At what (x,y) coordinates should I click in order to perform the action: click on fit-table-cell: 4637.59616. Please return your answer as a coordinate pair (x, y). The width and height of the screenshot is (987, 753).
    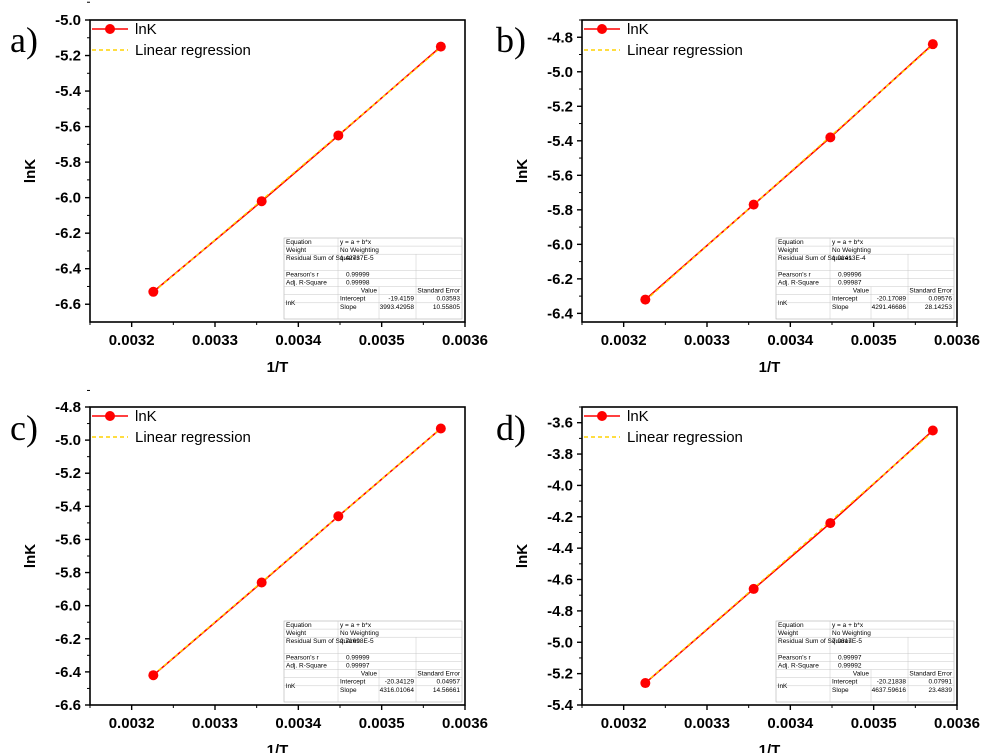
    Looking at the image, I should click on (889, 690).